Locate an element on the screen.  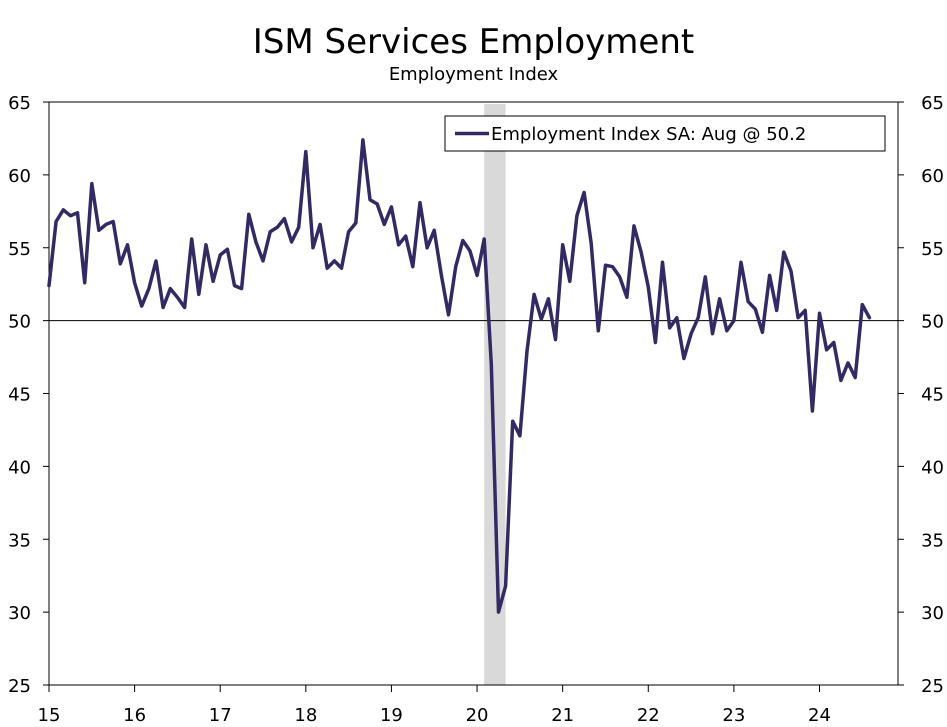
recession-shading is located at coordinates (495, 394).